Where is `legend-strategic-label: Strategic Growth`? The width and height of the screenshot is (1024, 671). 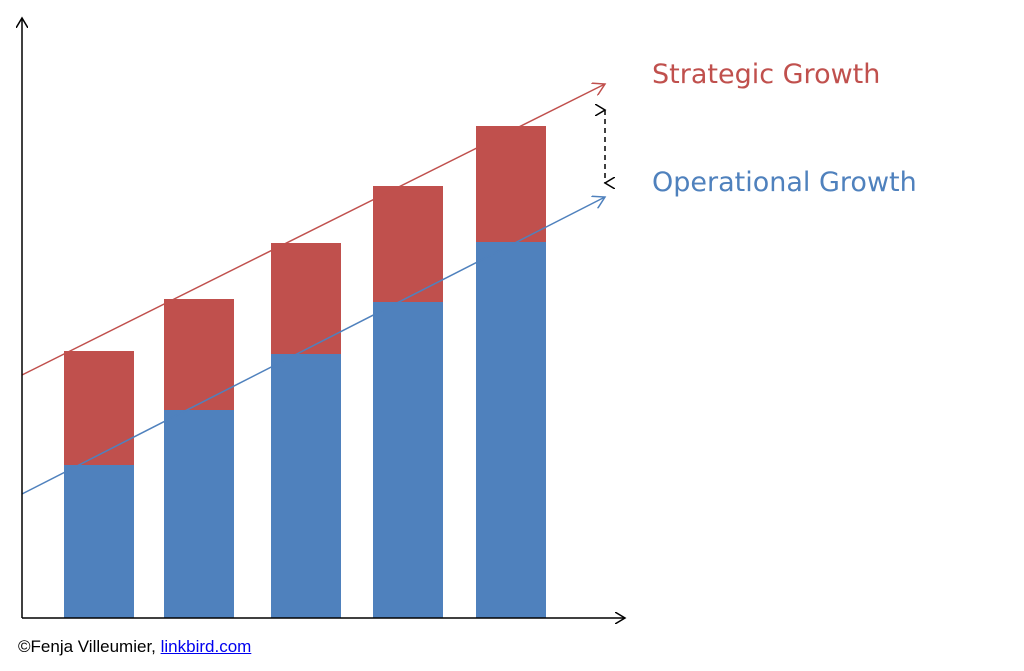
legend-strategic-label: Strategic Growth is located at coordinates (766, 74).